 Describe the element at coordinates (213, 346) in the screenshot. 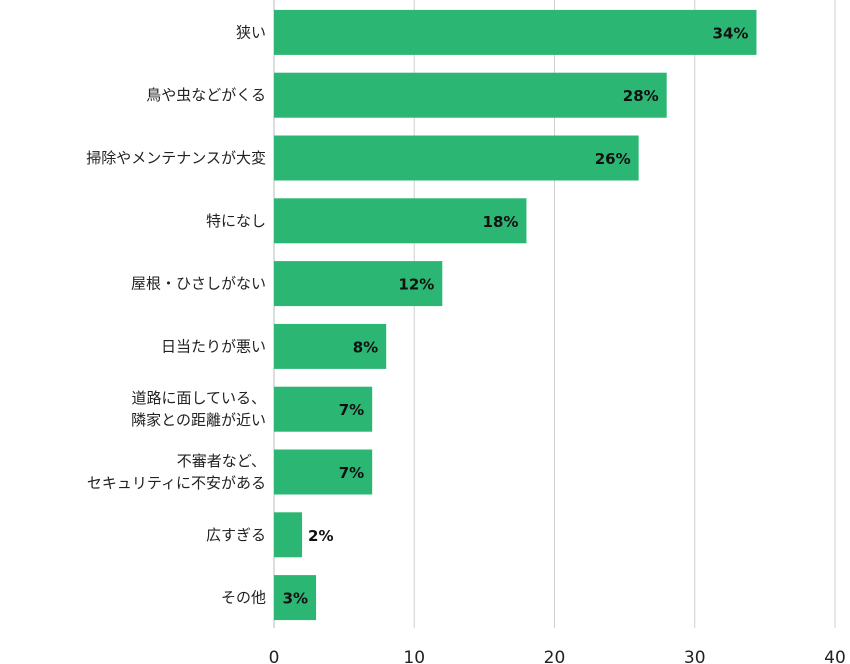

I see `category-label: 日当たりが悪い` at that location.